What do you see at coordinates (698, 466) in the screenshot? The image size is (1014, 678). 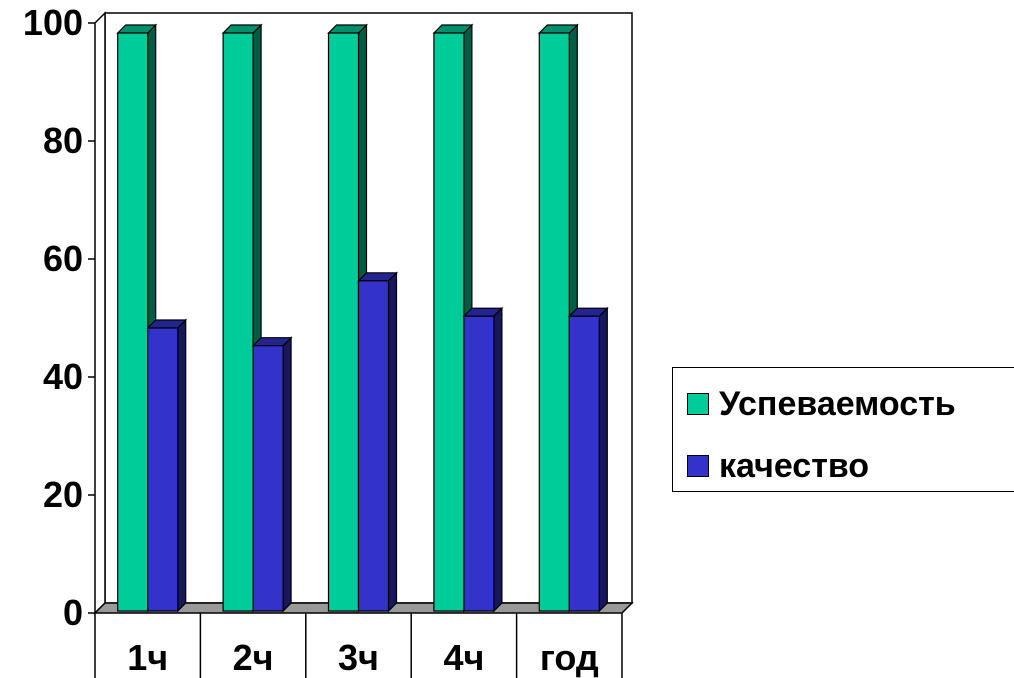 I see `legend-swatch-kachestvo` at bounding box center [698, 466].